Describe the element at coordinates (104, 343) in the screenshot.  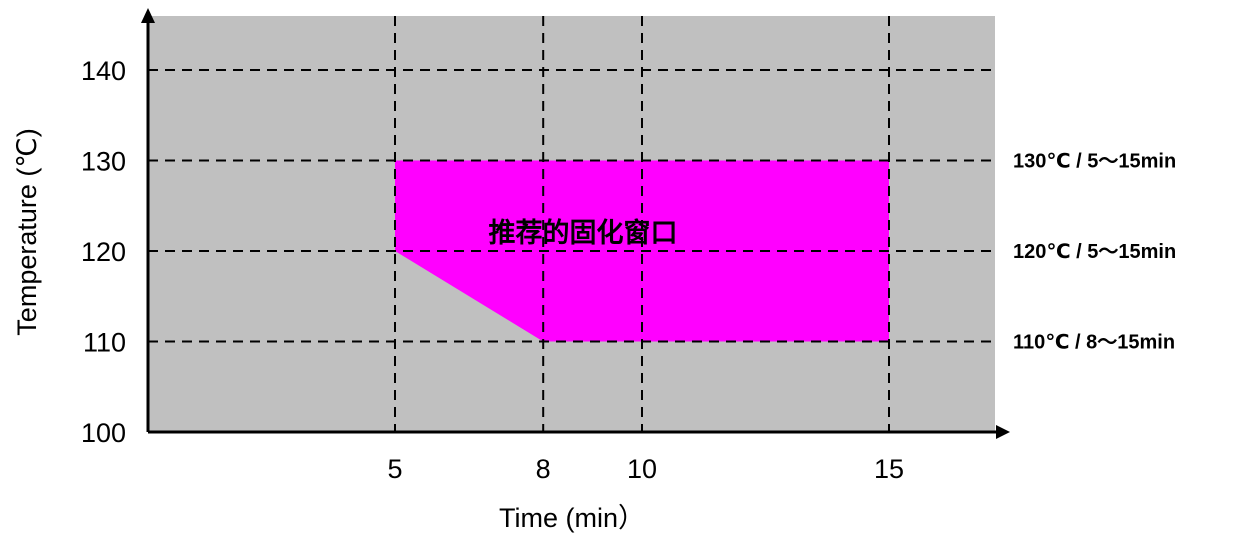
I see `y-tick-label-110: 110` at that location.